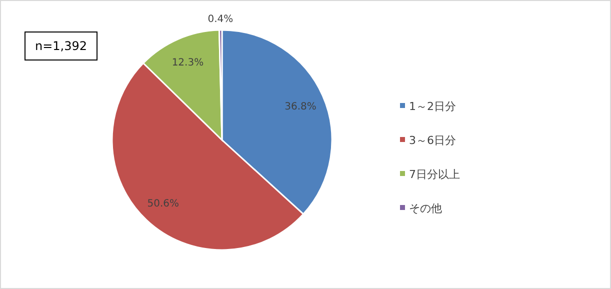 The image size is (611, 289). I want to click on data-label: 0.4%, so click(221, 20).